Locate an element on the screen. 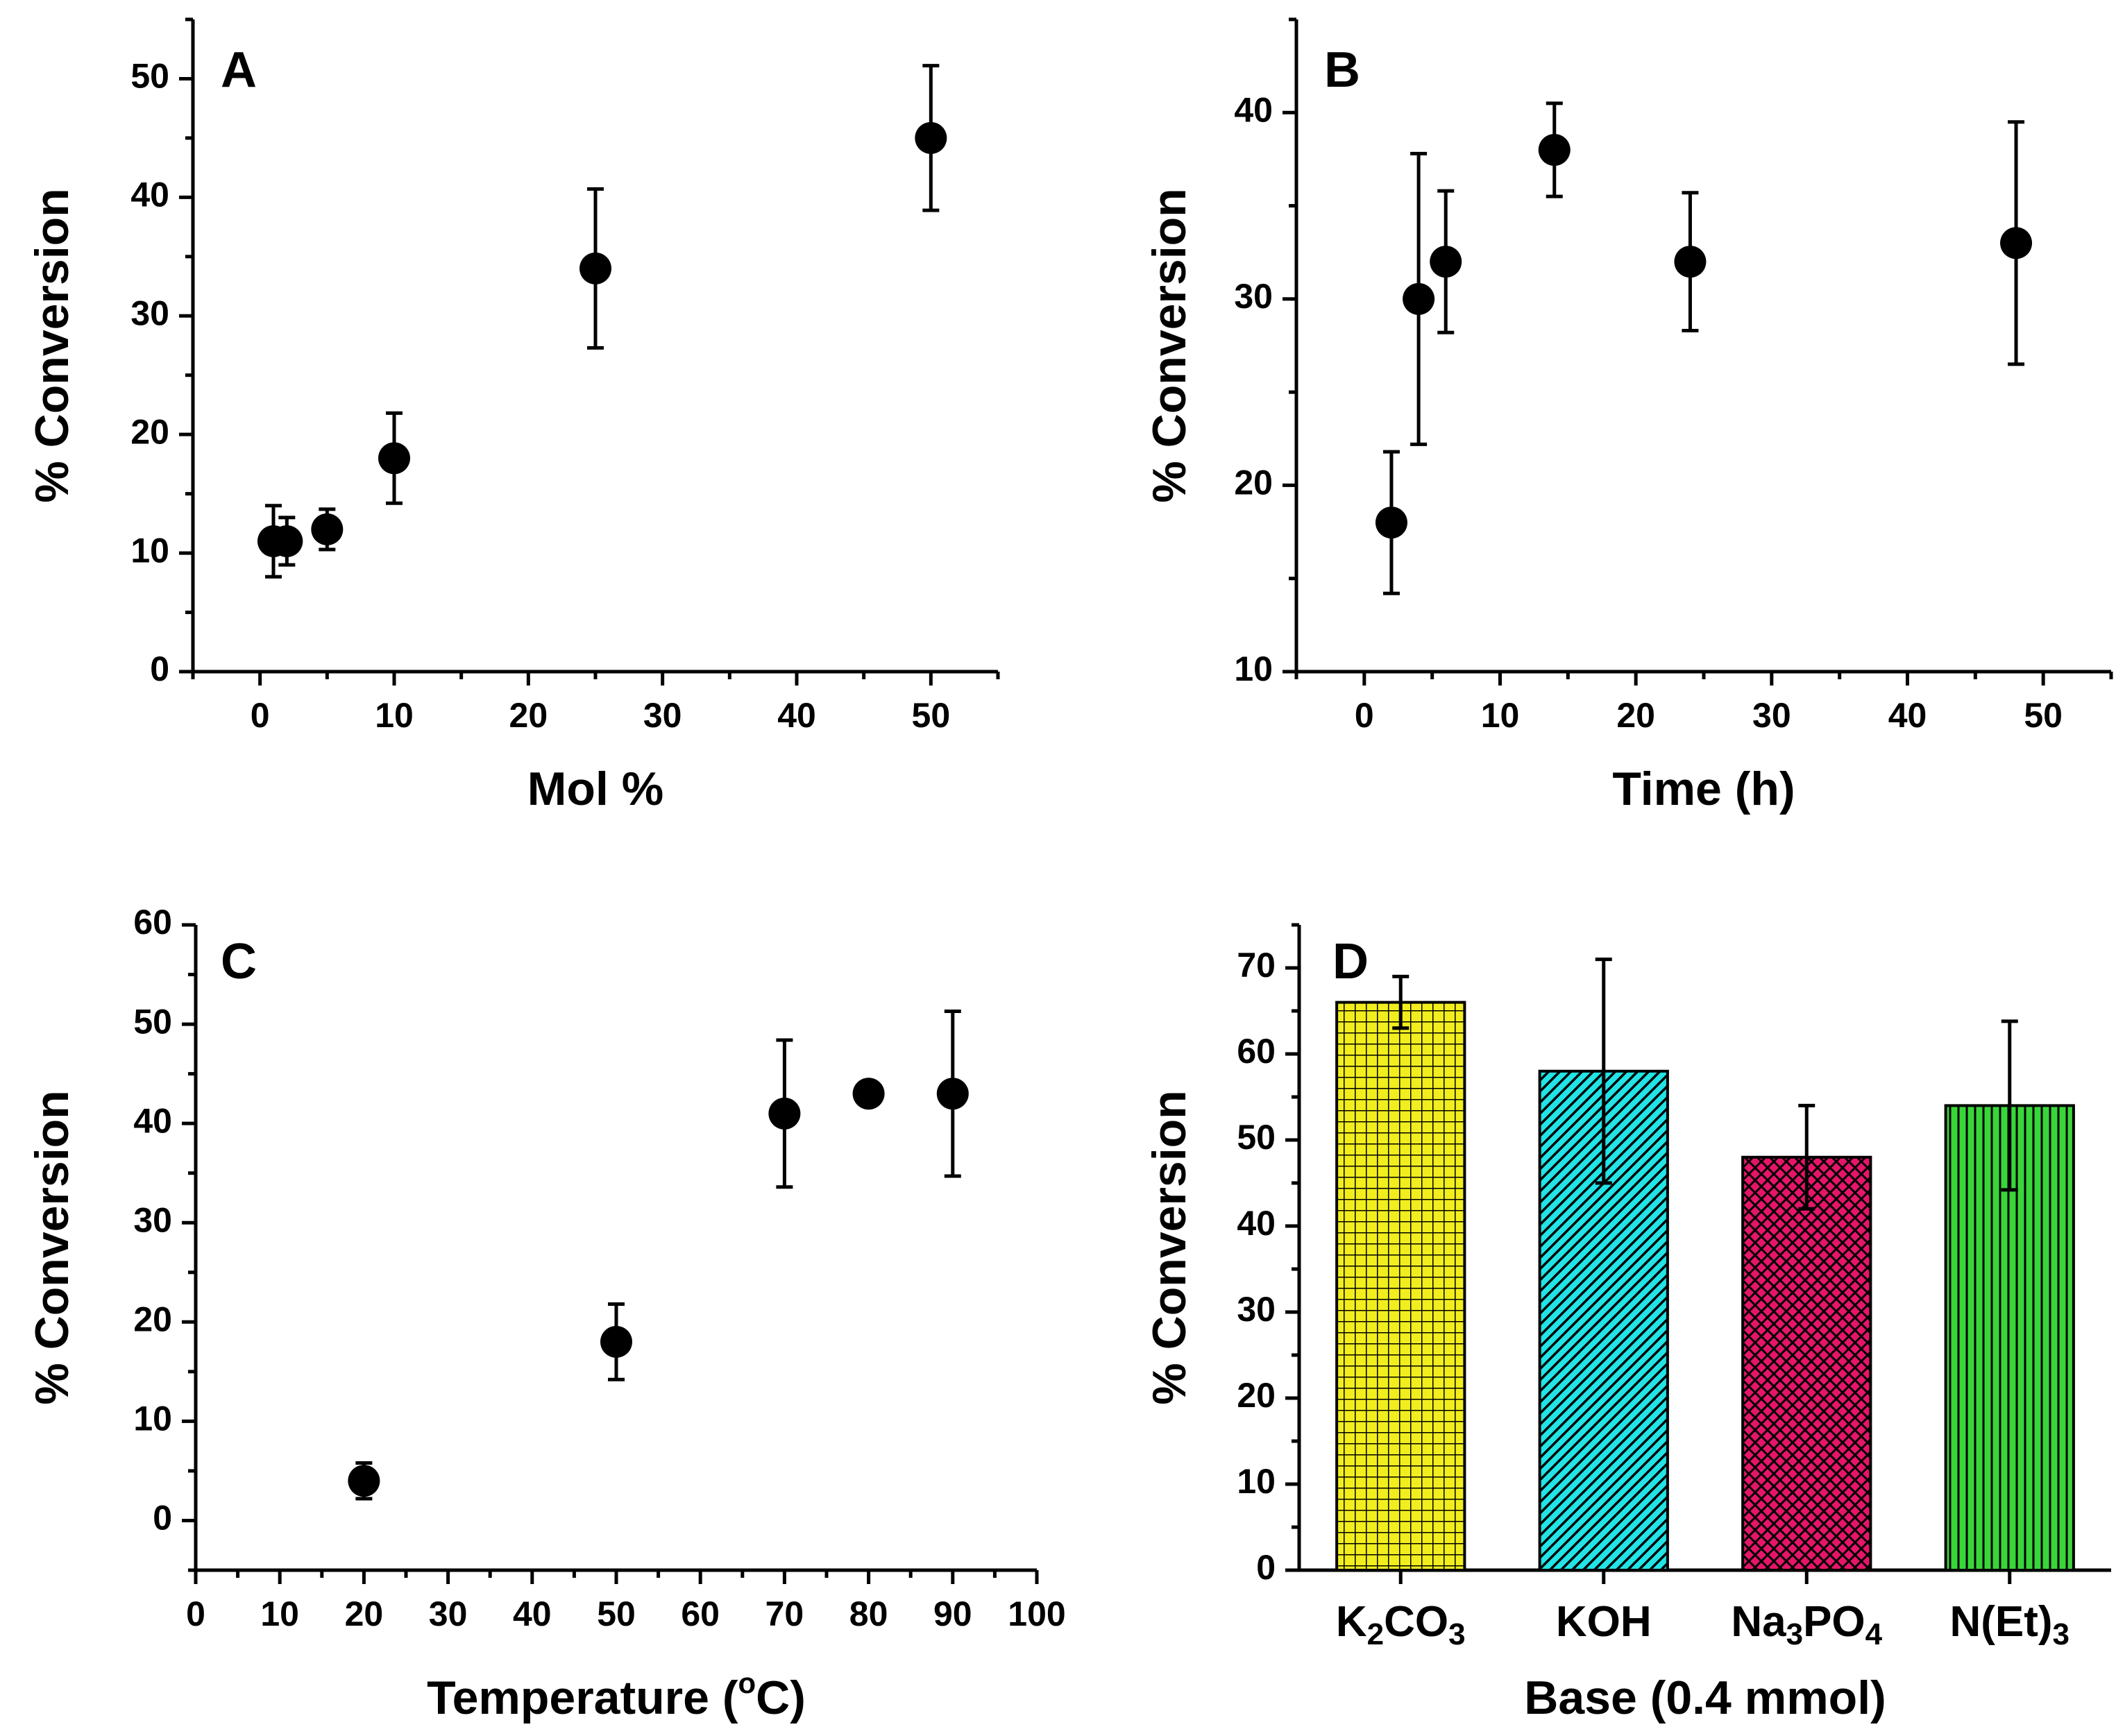 The height and width of the screenshot is (1736, 2116). category-subscript: 4 is located at coordinates (1874, 1634).